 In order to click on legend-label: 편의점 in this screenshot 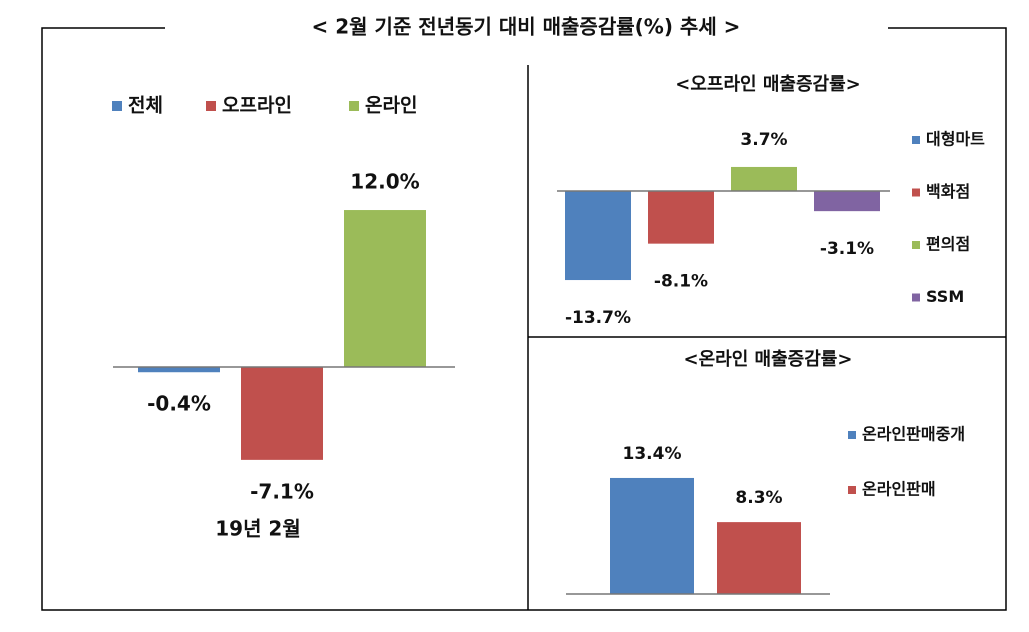, I will do `click(948, 244)`.